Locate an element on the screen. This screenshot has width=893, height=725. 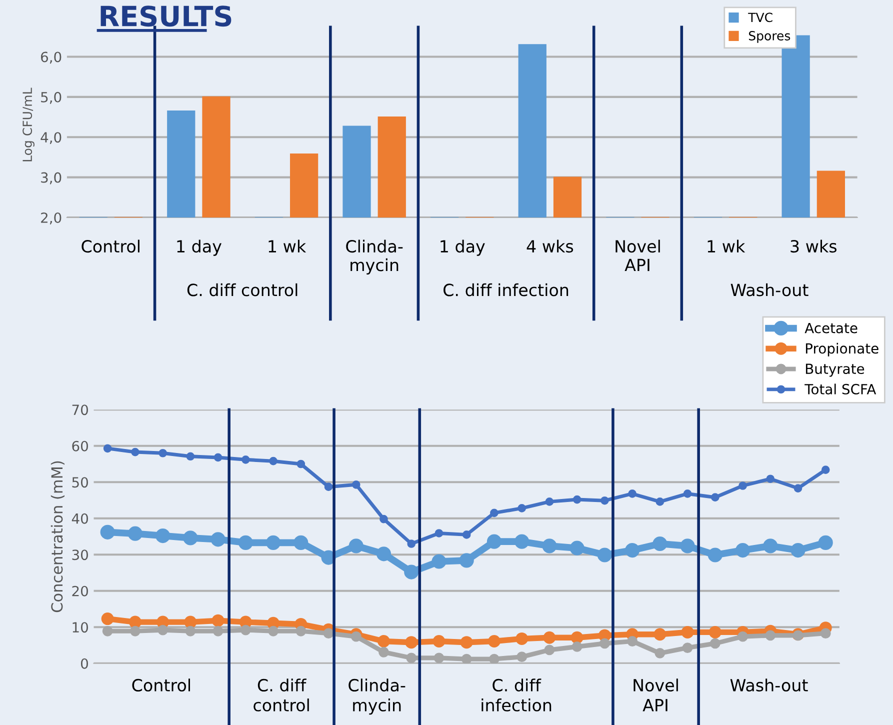
text: Control is located at coordinates (161, 685).